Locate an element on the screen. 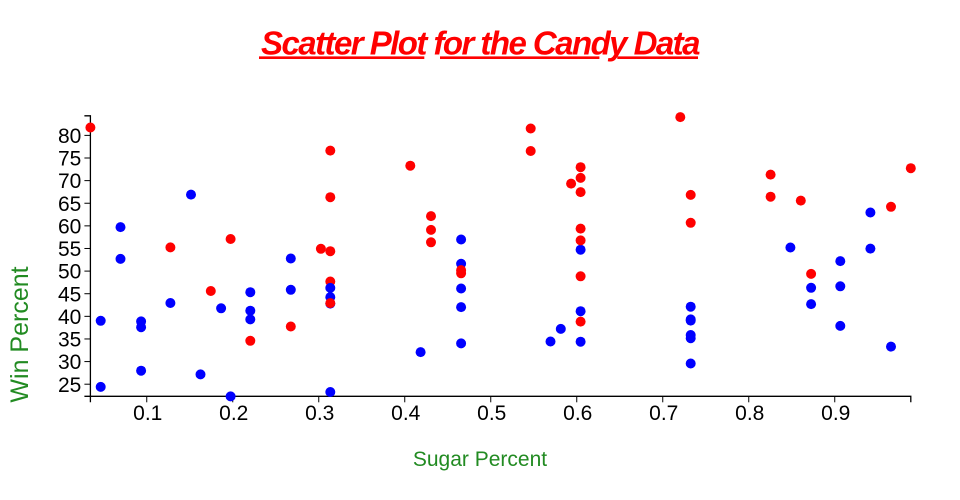  svg-text: 80 is located at coordinates (69, 136).